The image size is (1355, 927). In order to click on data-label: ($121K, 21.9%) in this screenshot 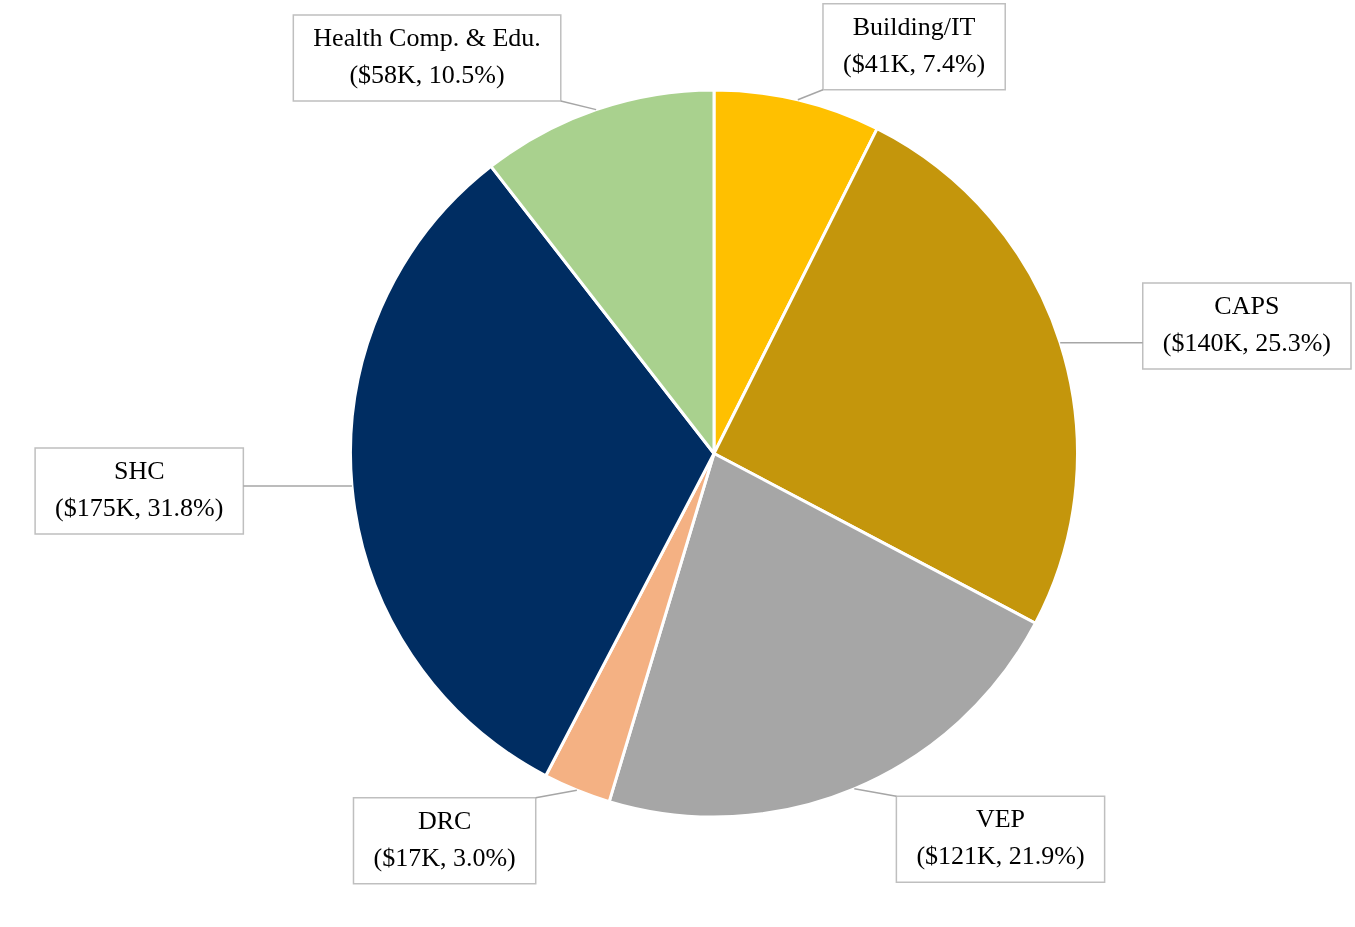, I will do `click(1000, 856)`.